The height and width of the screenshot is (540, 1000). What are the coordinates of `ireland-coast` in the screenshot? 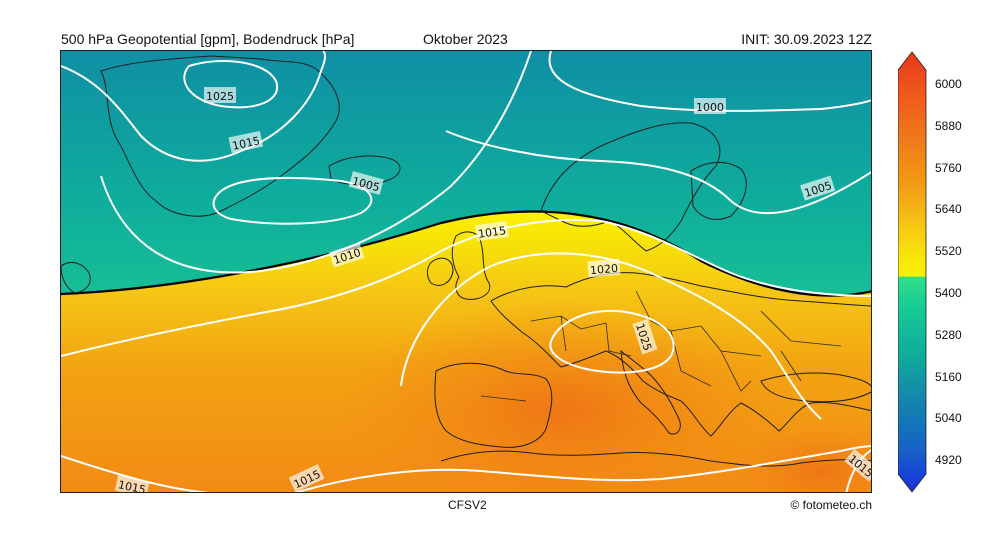 It's located at (440, 271).